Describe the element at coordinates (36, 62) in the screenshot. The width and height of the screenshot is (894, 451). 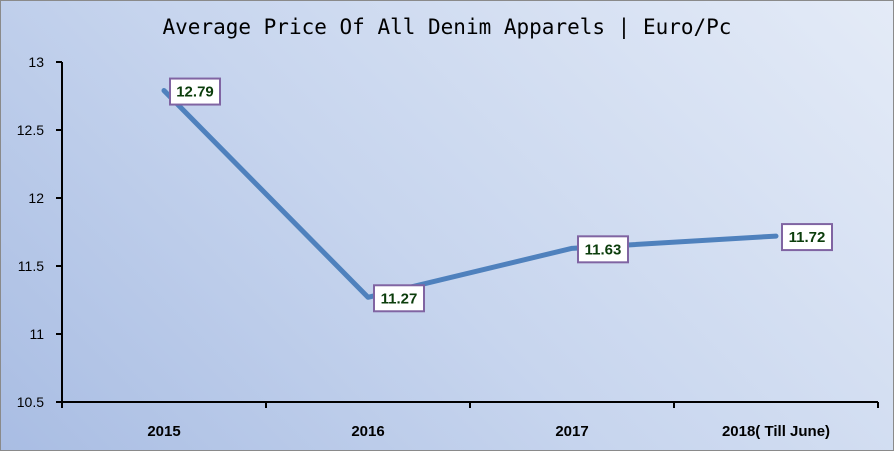
I see `y-tick-label: 13` at that location.